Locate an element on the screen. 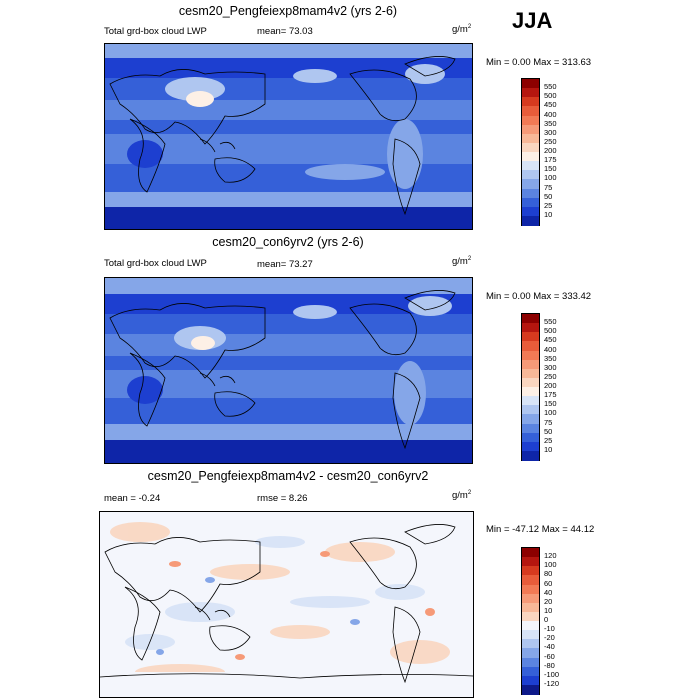 This screenshot has height=700, width=700. panel-1-title: cesm20_Pengfeiexp8mam4v2 (yrs 2-6) is located at coordinates (288, 11).